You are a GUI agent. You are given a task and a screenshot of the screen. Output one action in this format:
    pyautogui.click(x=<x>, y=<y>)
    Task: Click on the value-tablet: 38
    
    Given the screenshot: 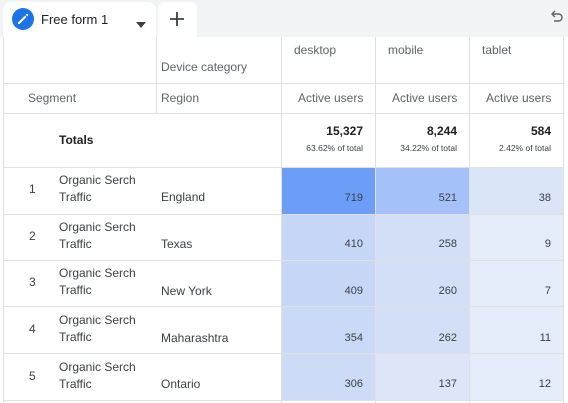 What is the action you would take?
    pyautogui.click(x=544, y=198)
    